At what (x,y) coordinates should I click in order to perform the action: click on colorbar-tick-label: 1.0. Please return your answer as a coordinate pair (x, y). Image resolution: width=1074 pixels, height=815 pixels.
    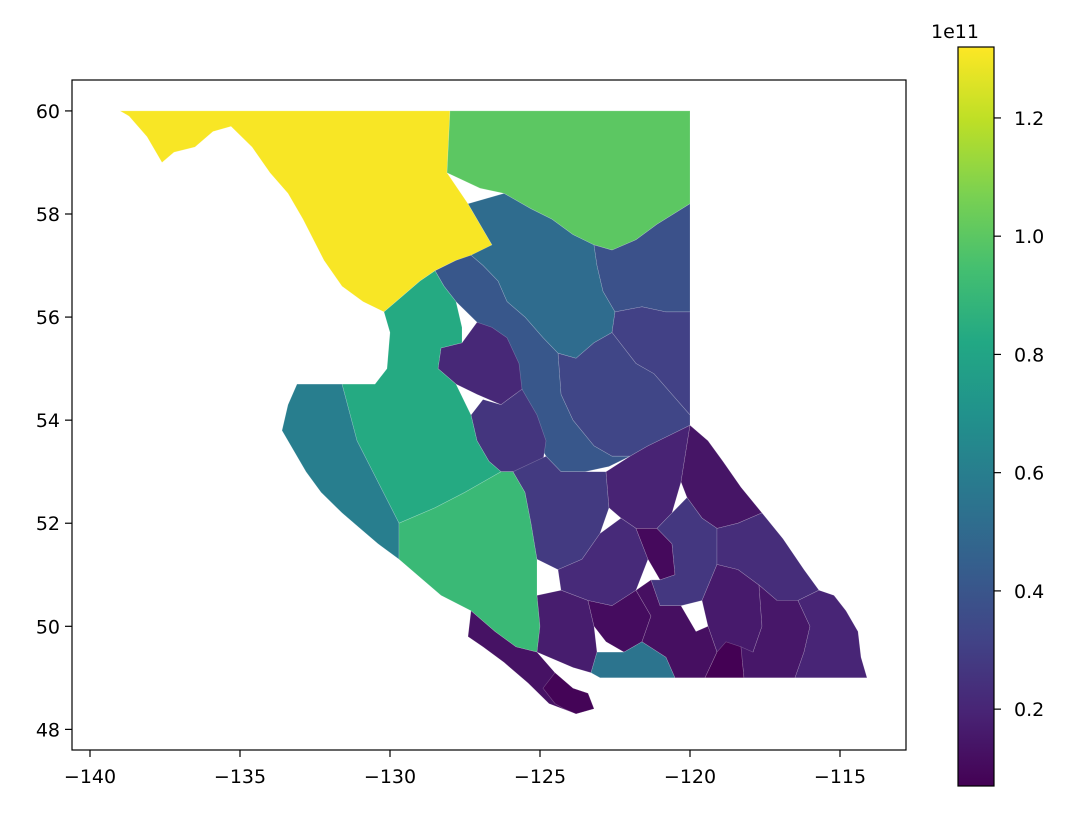
    Looking at the image, I should click on (1029, 237).